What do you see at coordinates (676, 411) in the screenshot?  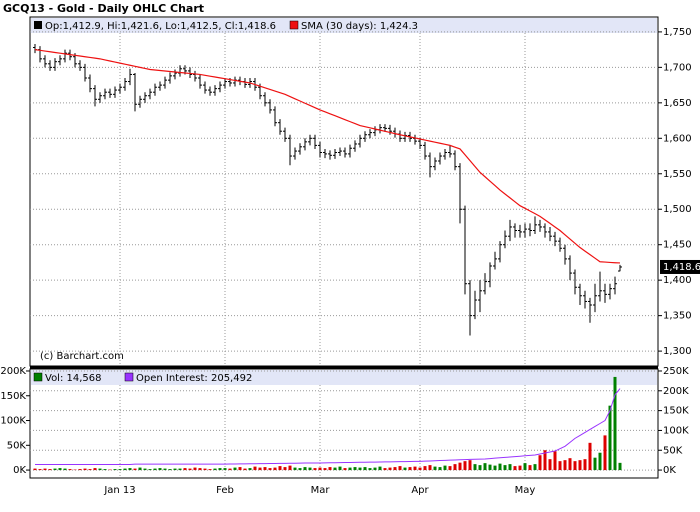 I see `y2-tick-label: 150K` at bounding box center [676, 411].